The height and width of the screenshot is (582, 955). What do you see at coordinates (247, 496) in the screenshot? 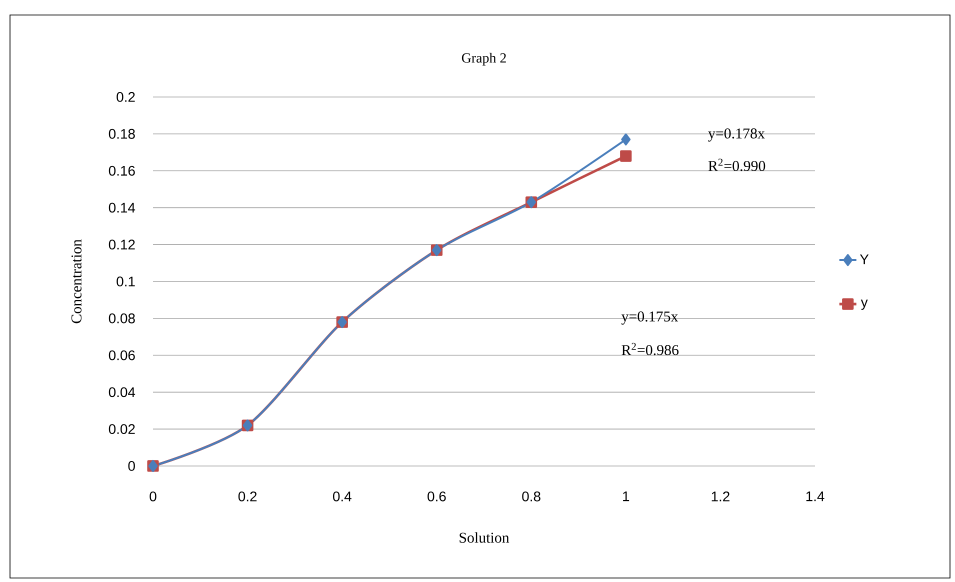
I see `x-tick-label: 0.2` at bounding box center [247, 496].